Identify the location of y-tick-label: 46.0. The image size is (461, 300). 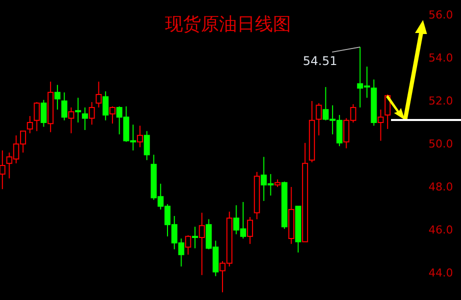
(440, 229).